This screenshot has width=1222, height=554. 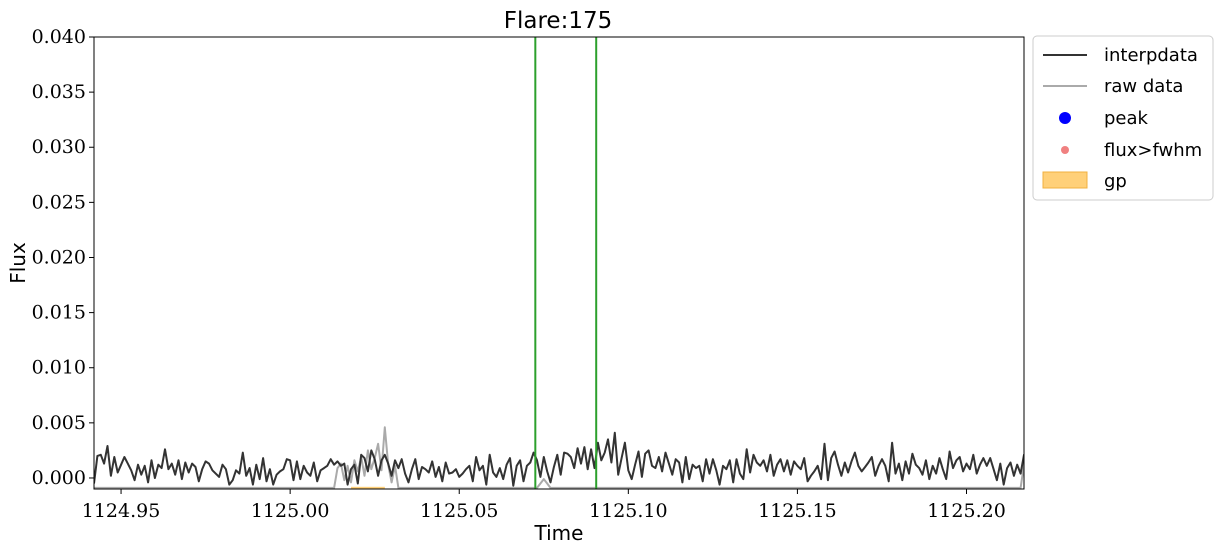 I want to click on y-tick-label: 0.015, so click(x=59, y=313).